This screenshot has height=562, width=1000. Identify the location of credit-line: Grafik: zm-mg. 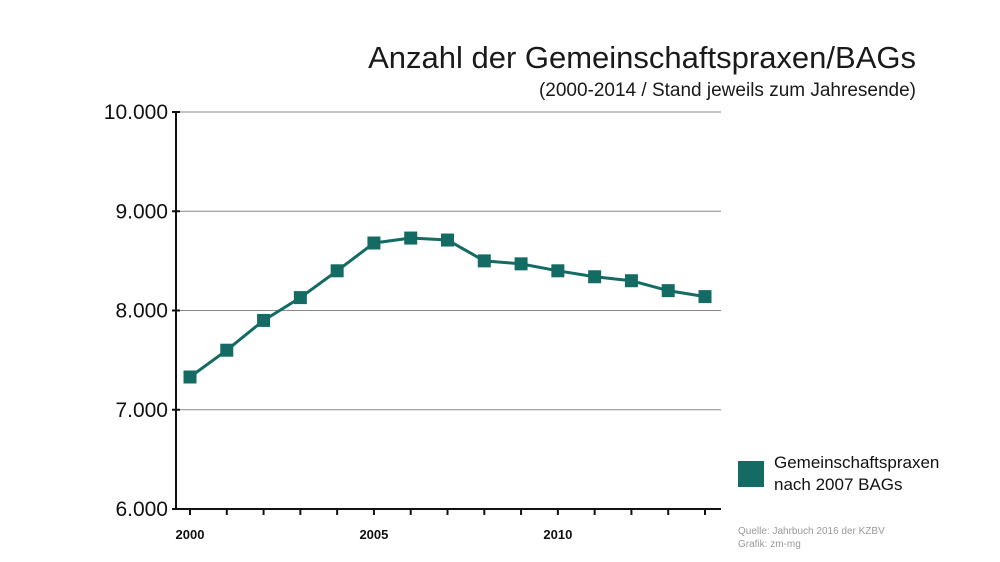
(769, 544).